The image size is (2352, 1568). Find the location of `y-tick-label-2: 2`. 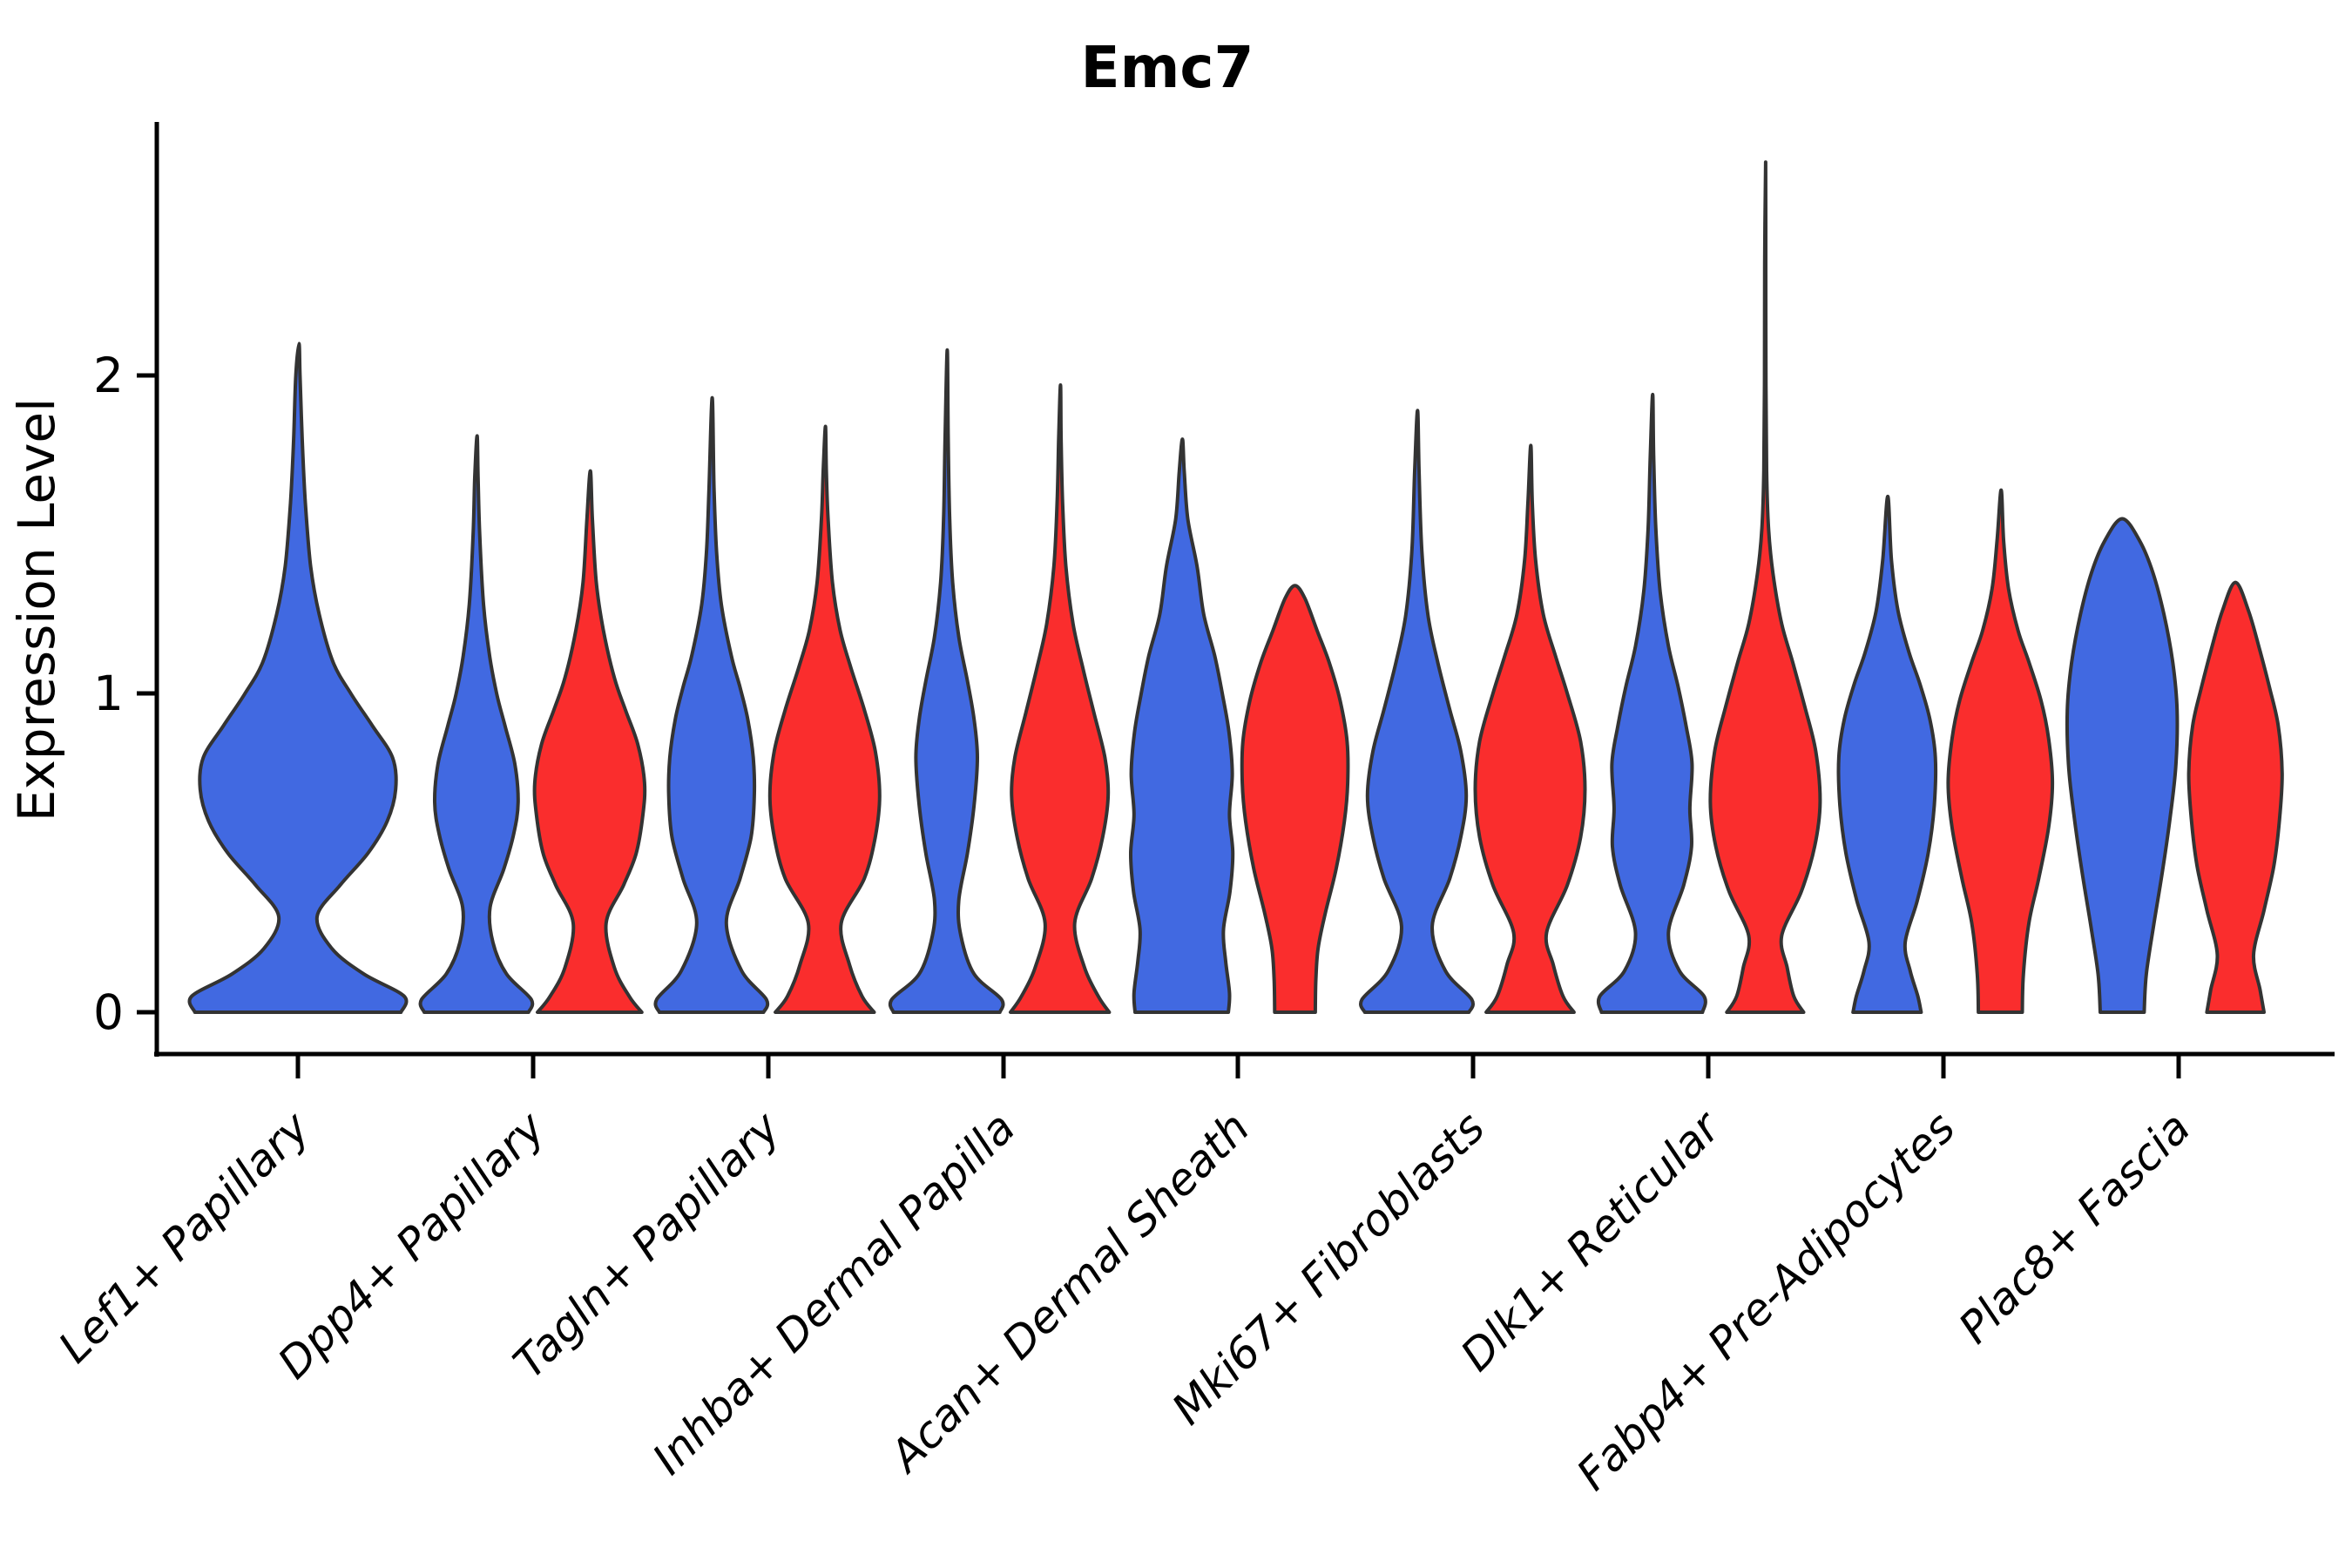

y-tick-label-2: 2 is located at coordinates (109, 375).